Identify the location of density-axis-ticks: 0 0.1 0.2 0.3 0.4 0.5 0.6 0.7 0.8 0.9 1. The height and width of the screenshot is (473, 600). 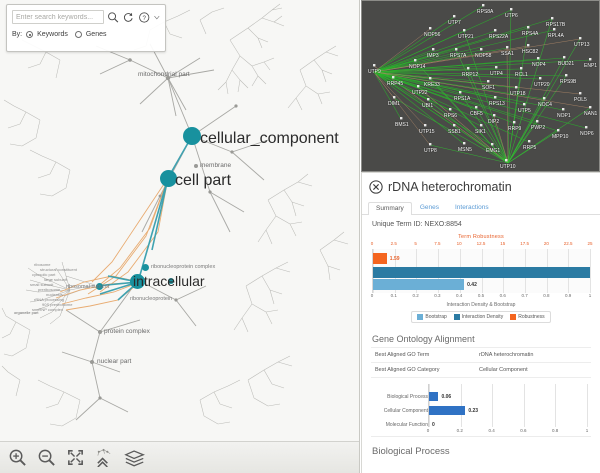
(481, 297).